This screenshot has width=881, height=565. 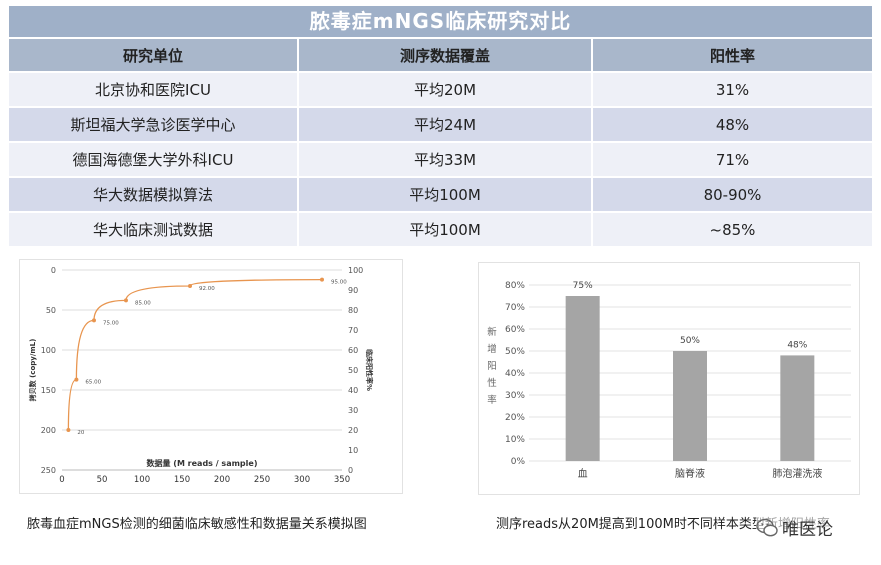 What do you see at coordinates (102, 480) in the screenshot?
I see `x-tick-label: 50` at bounding box center [102, 480].